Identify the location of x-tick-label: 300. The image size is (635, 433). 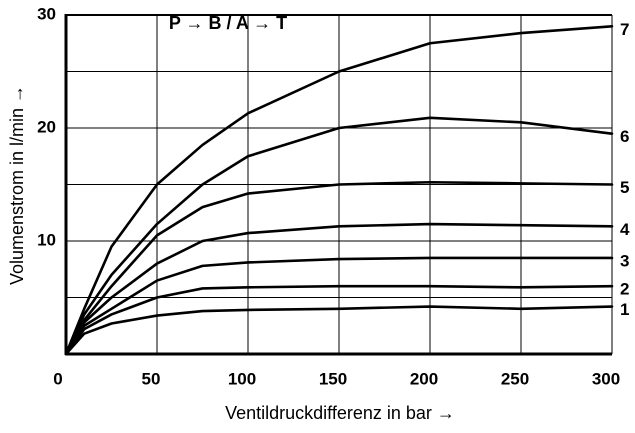
(606, 378).